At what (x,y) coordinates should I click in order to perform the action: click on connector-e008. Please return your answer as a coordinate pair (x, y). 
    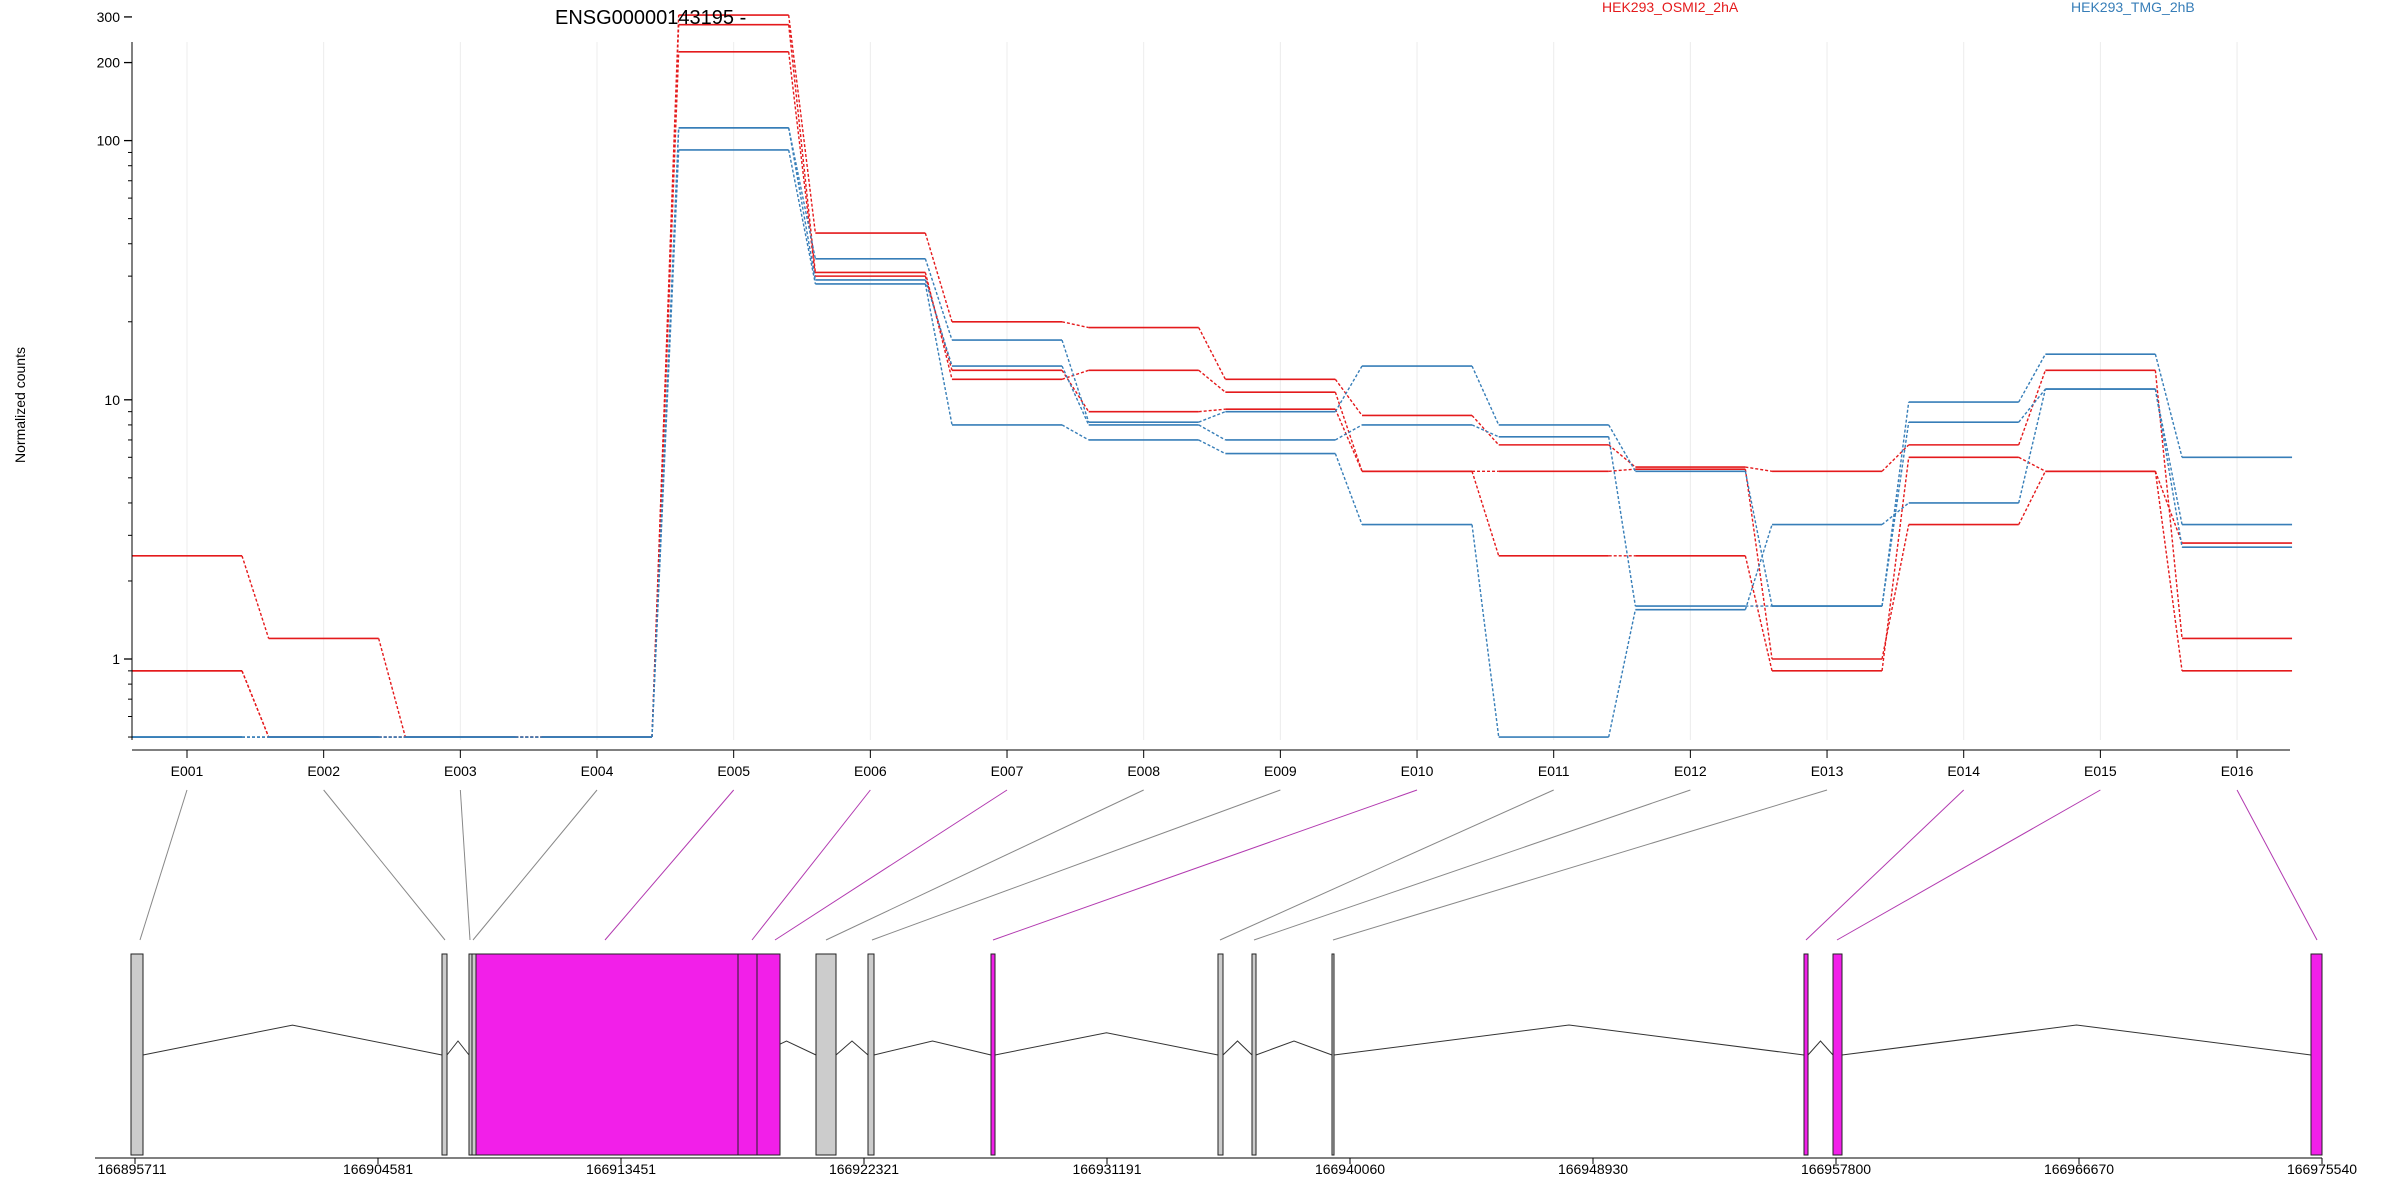
    Looking at the image, I should click on (984, 865).